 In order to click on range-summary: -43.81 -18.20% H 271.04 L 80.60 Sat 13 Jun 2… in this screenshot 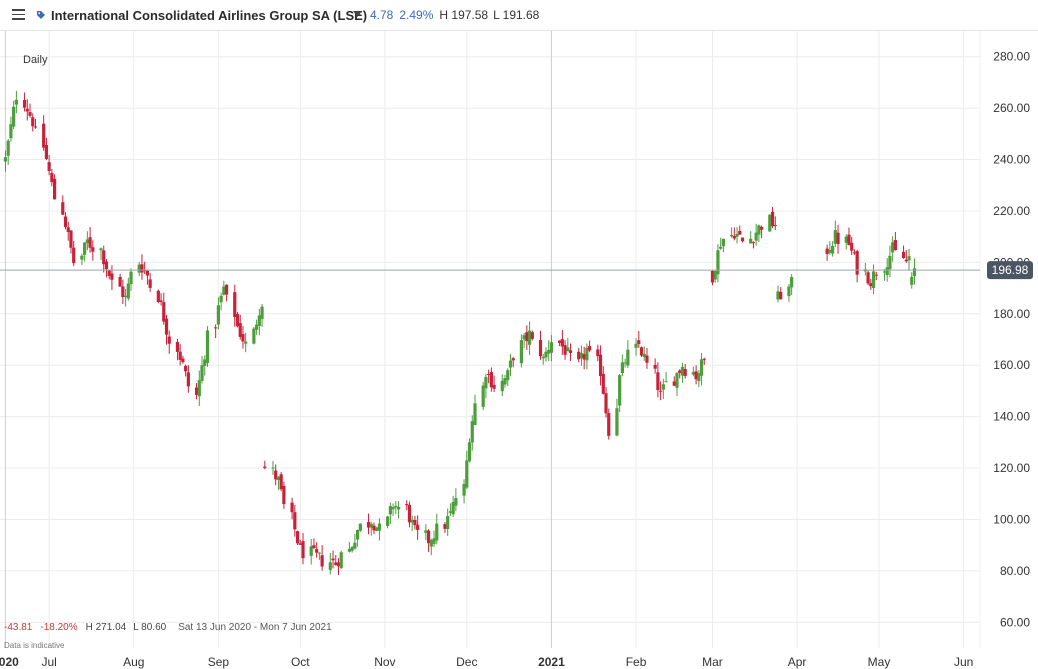, I will do `click(168, 627)`.